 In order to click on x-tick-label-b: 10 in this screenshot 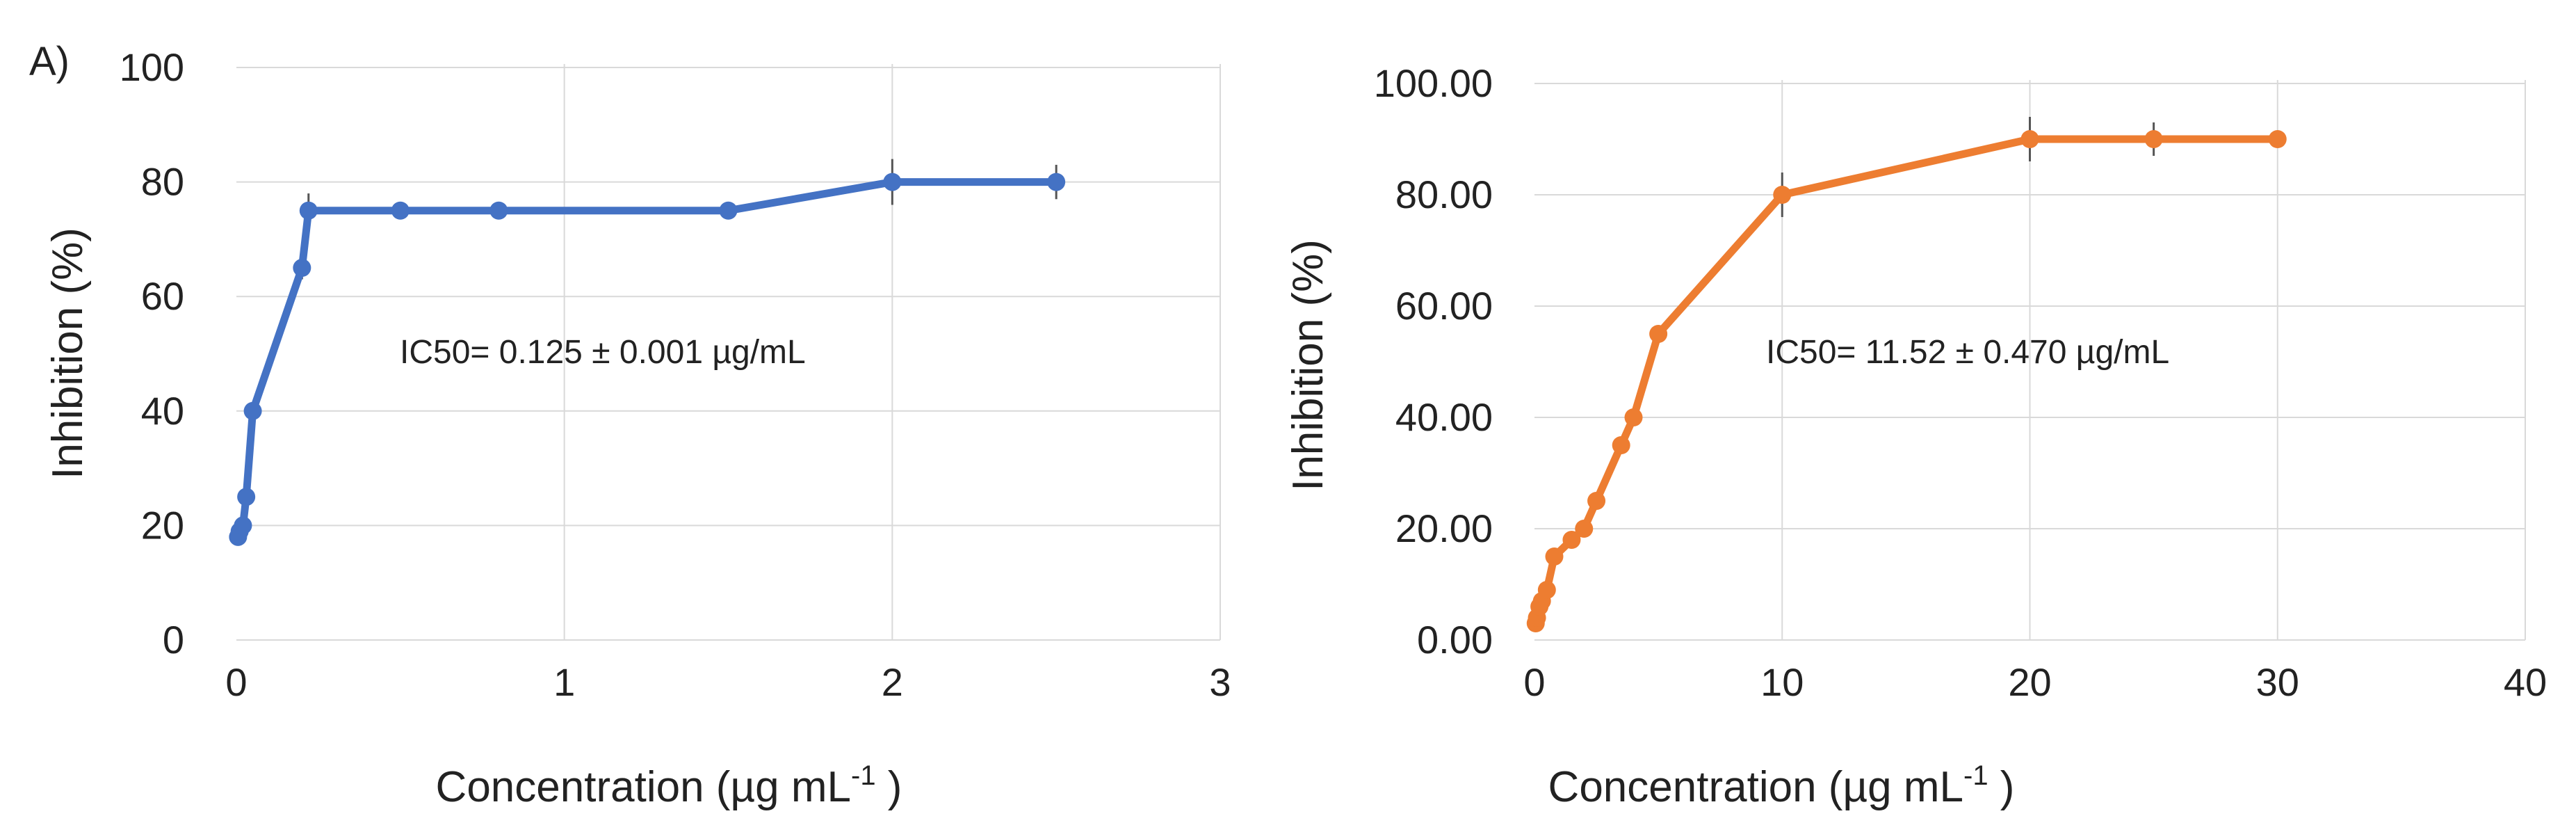, I will do `click(1782, 682)`.